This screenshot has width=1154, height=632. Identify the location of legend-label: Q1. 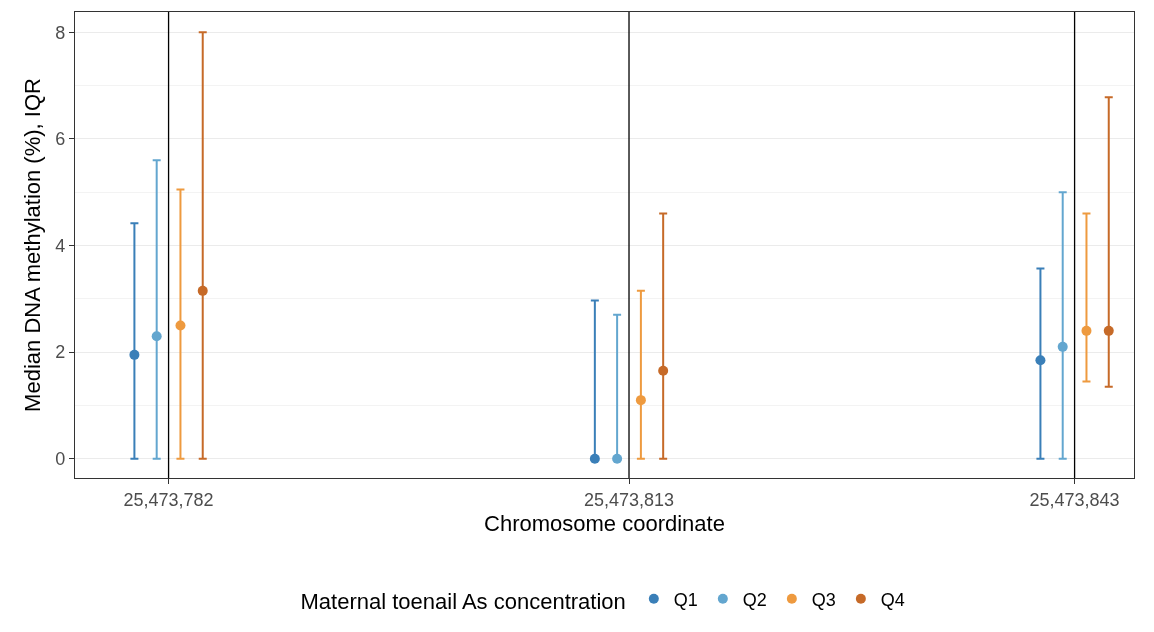
(685, 599).